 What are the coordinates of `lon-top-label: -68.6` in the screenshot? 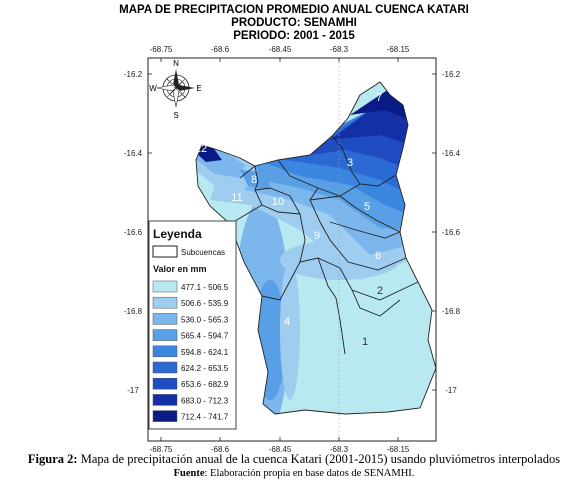 It's located at (220, 49).